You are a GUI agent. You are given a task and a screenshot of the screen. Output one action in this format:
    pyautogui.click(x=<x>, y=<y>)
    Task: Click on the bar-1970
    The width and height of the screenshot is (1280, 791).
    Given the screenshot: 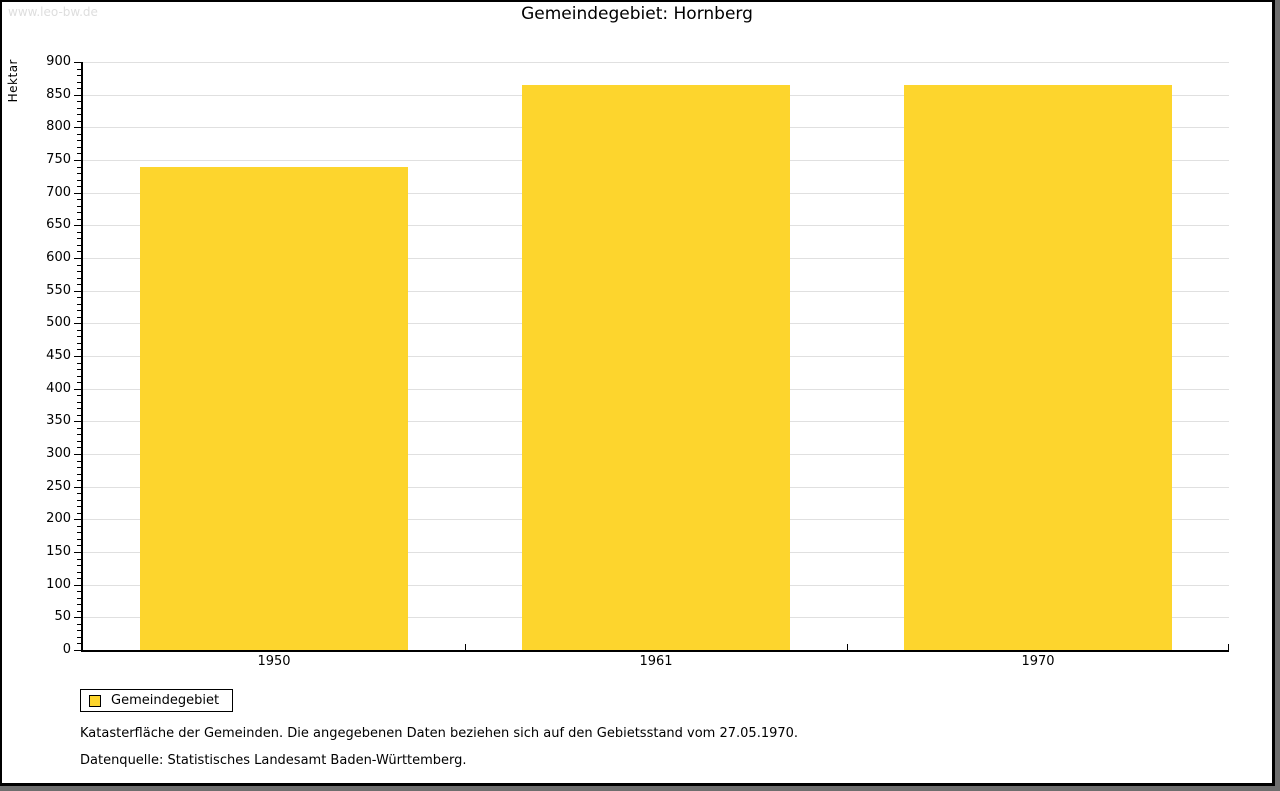 What is the action you would take?
    pyautogui.click(x=1038, y=367)
    